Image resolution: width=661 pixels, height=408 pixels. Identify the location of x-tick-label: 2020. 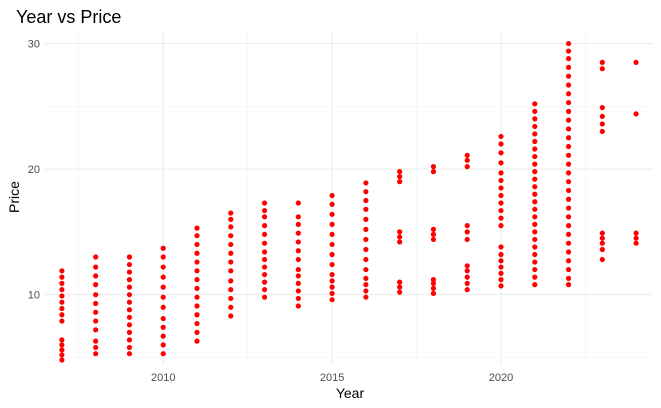
(501, 378).